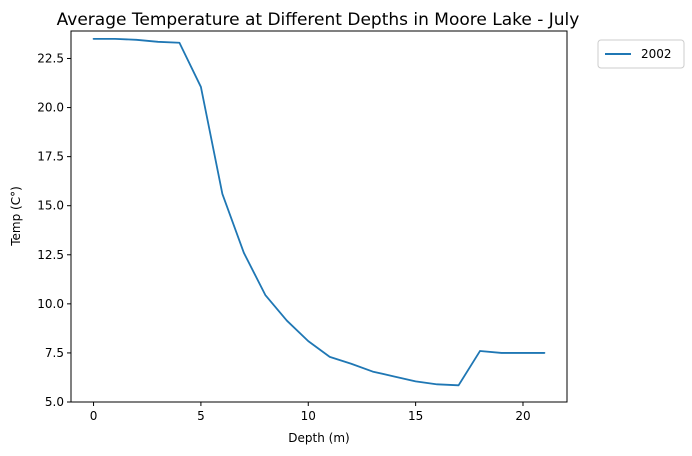 Image resolution: width=692 pixels, height=456 pixels. What do you see at coordinates (50, 157) in the screenshot?
I see `y-tick-label: 17.5` at bounding box center [50, 157].